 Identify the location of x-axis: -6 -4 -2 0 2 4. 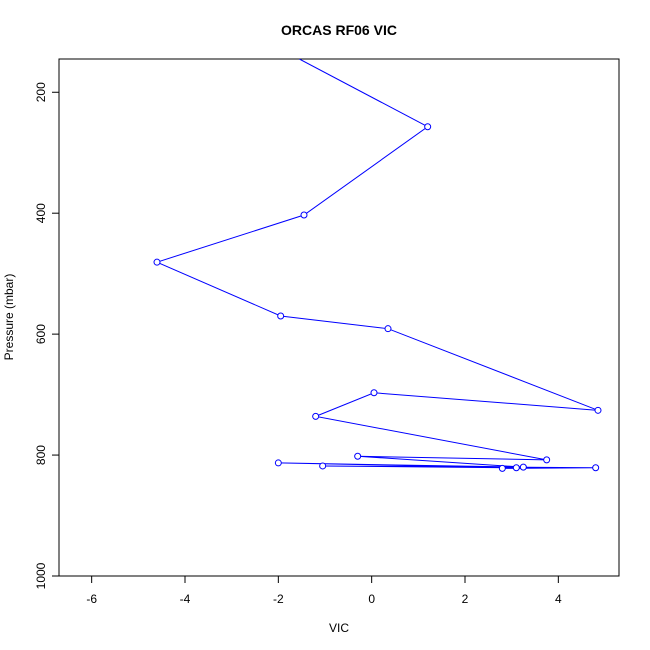
(324, 590).